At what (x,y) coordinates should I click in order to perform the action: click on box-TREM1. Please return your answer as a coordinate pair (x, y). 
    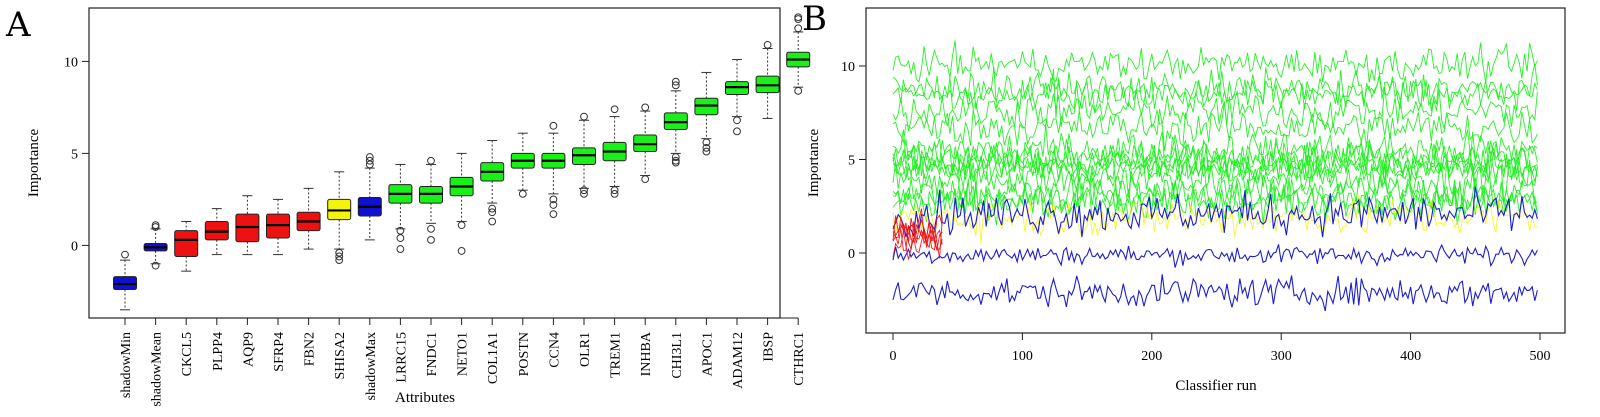
    Looking at the image, I should click on (614, 151).